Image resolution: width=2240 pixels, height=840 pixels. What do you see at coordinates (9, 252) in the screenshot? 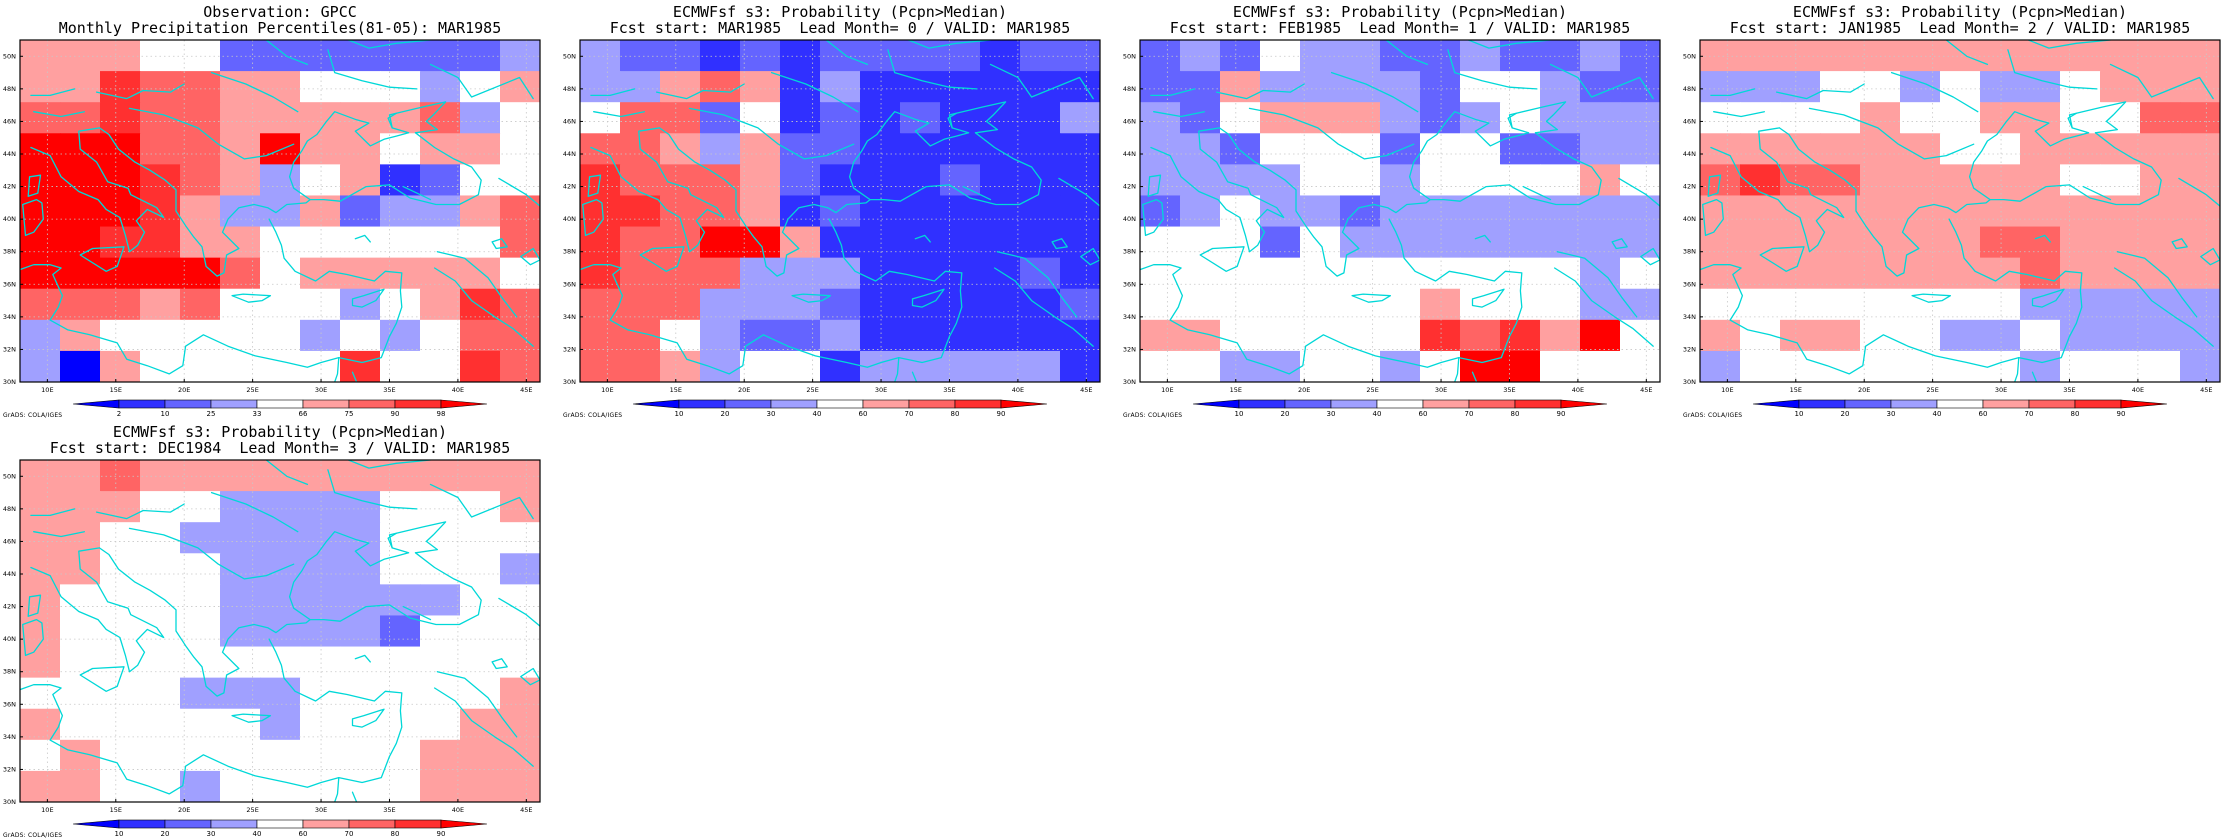
I see `lat-tick-label: 38N` at bounding box center [9, 252].